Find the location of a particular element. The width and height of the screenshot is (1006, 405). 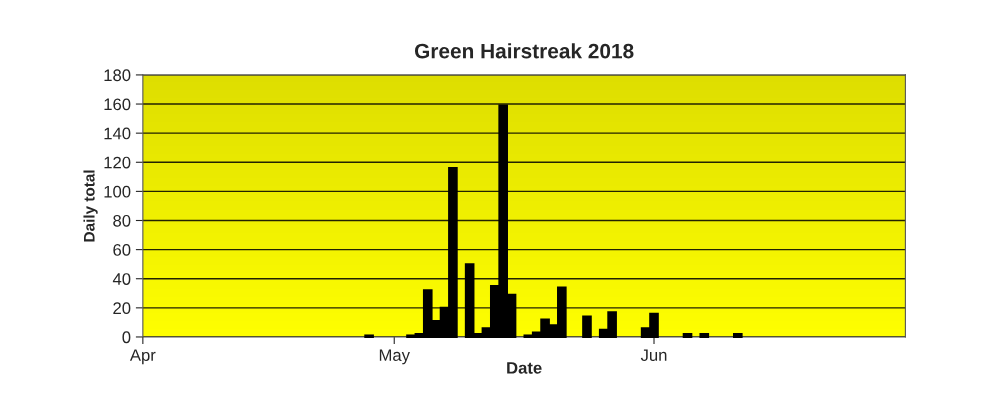

y-tick-label: 140 is located at coordinates (117, 133).